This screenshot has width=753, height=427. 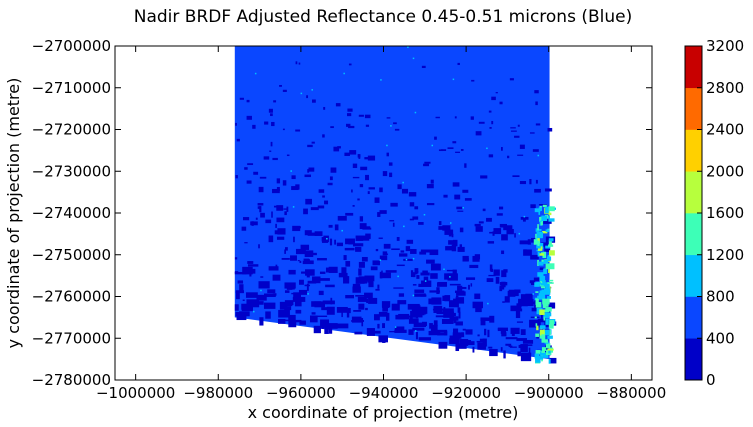 I want to click on colorbar-tick-label: 2800, so click(x=725, y=88).